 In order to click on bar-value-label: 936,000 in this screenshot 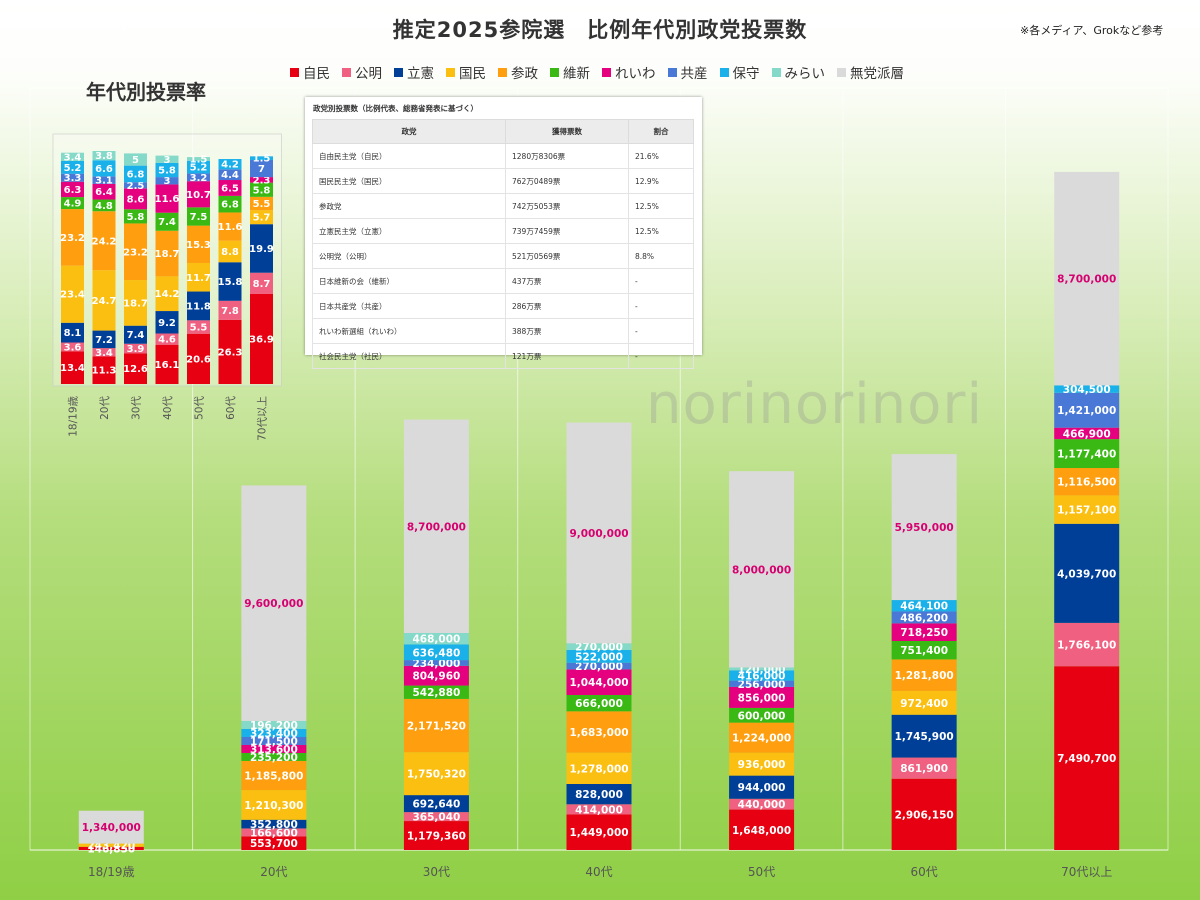, I will do `click(762, 765)`.